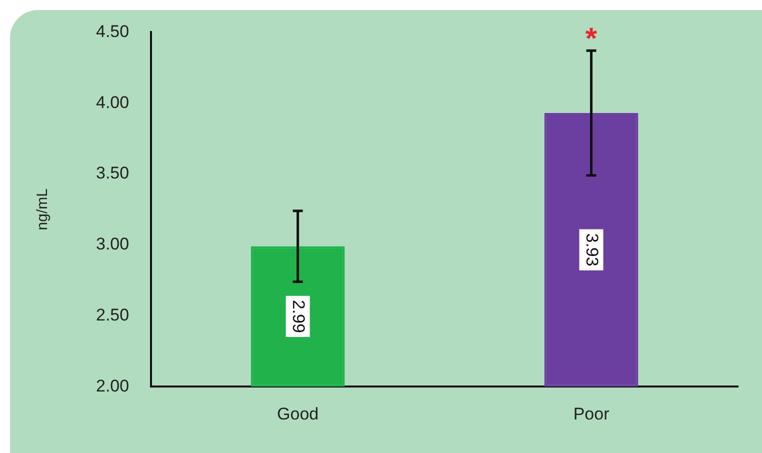 This screenshot has height=453, width=762. Describe the element at coordinates (591, 39) in the screenshot. I see `annotation: *` at that location.